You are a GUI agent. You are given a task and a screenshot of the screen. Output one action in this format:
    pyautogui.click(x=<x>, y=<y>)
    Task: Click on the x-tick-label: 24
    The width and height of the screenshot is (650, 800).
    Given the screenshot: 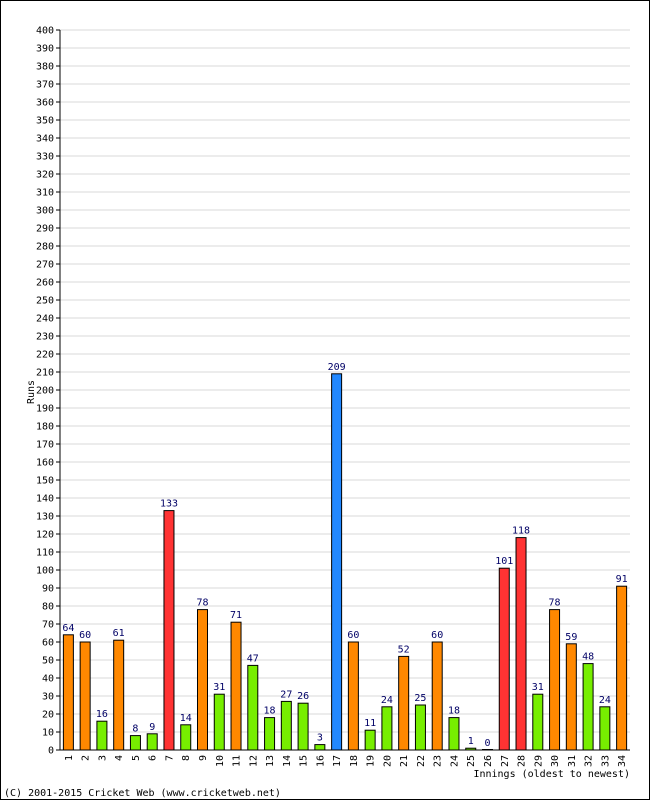 What is the action you would take?
    pyautogui.click(x=454, y=761)
    